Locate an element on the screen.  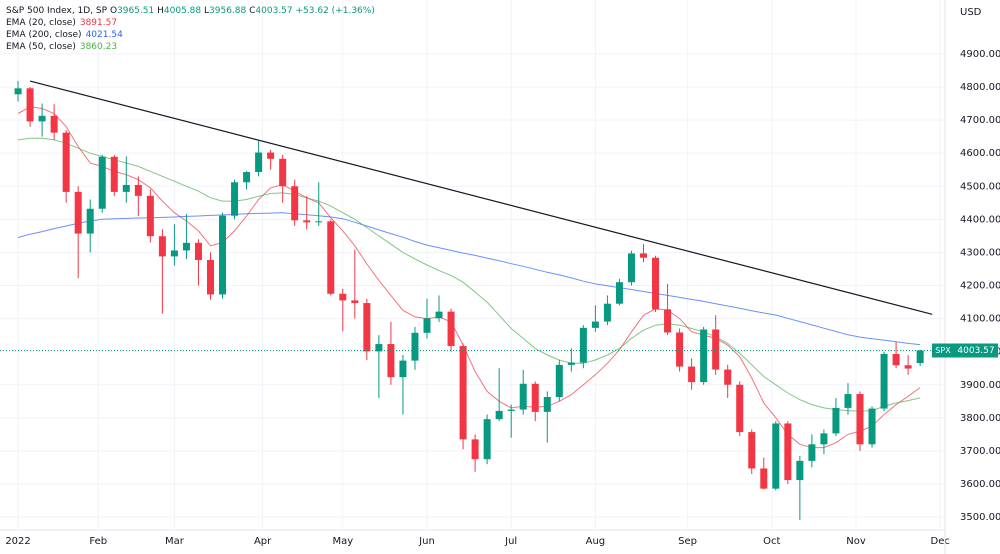
y-tick-label: 3900.00 is located at coordinates (980, 385).